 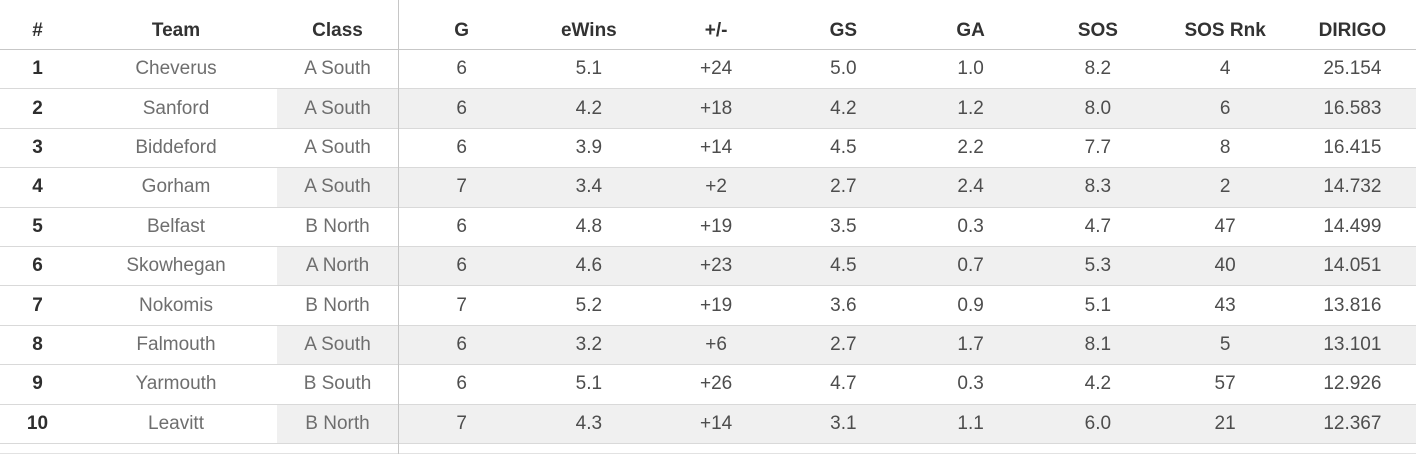 I want to click on cell-sos: 5.3, so click(x=1098, y=266).